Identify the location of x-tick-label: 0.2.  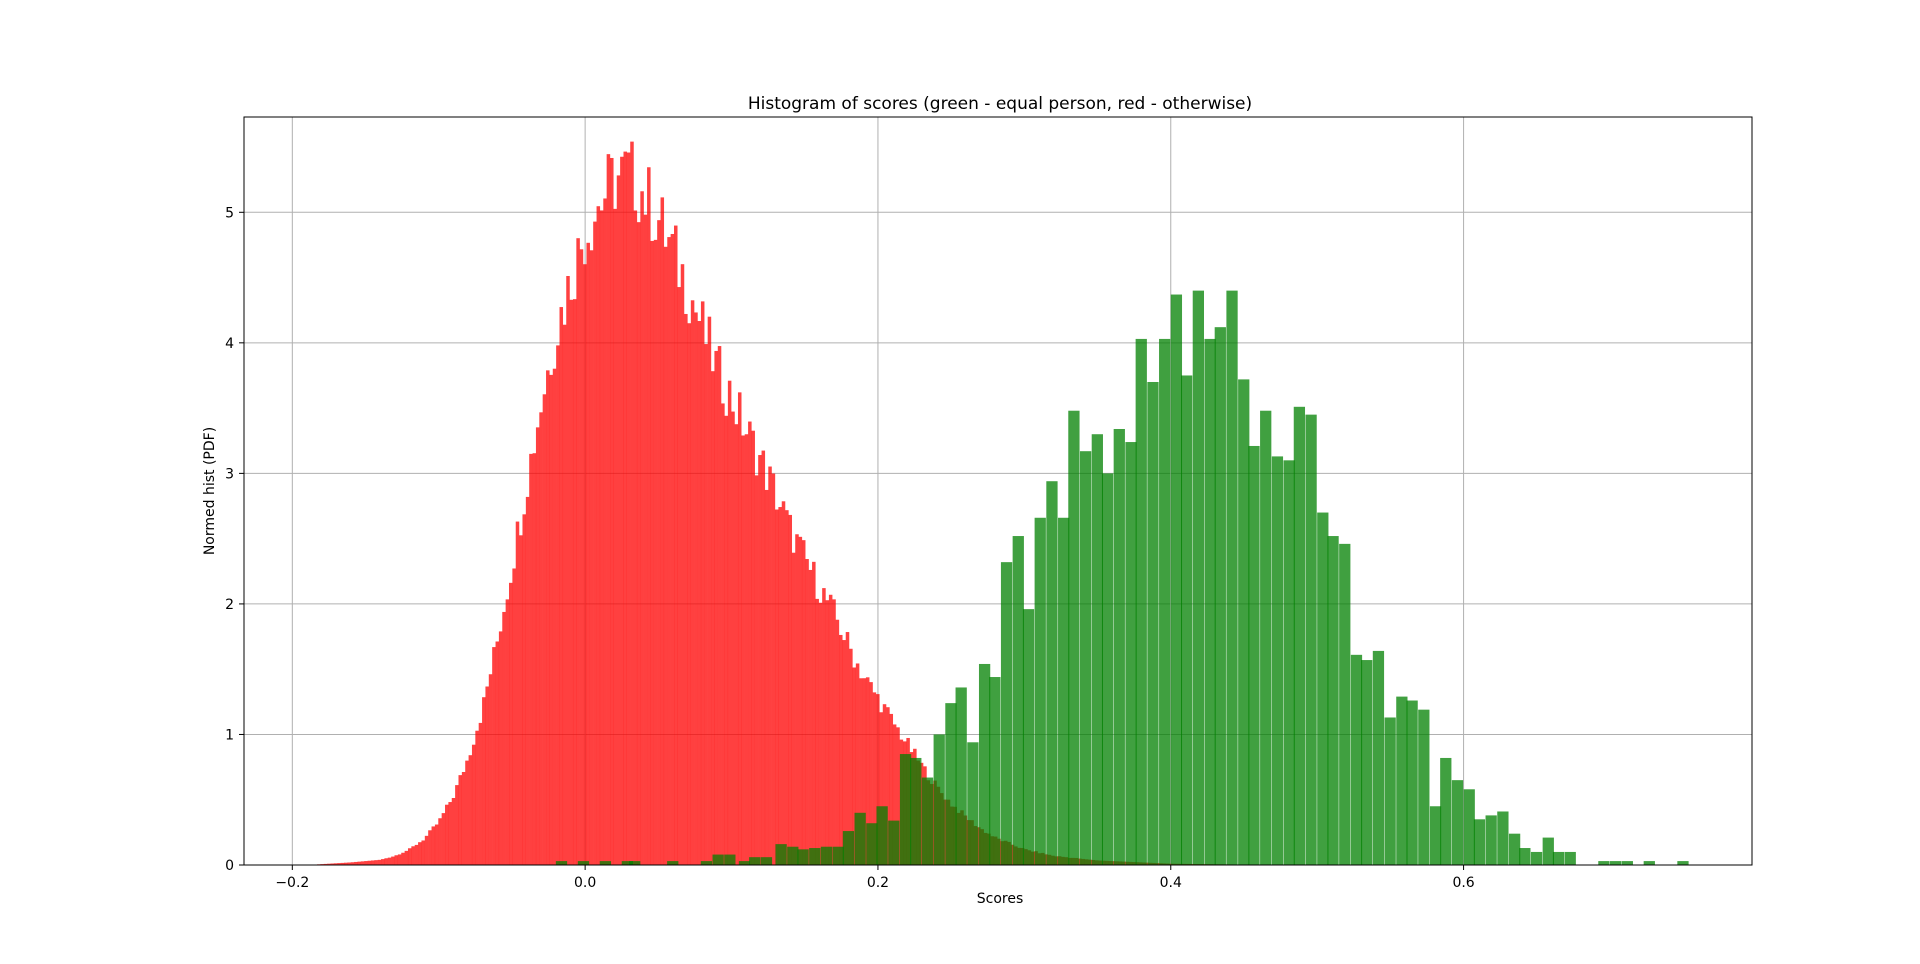
(878, 883).